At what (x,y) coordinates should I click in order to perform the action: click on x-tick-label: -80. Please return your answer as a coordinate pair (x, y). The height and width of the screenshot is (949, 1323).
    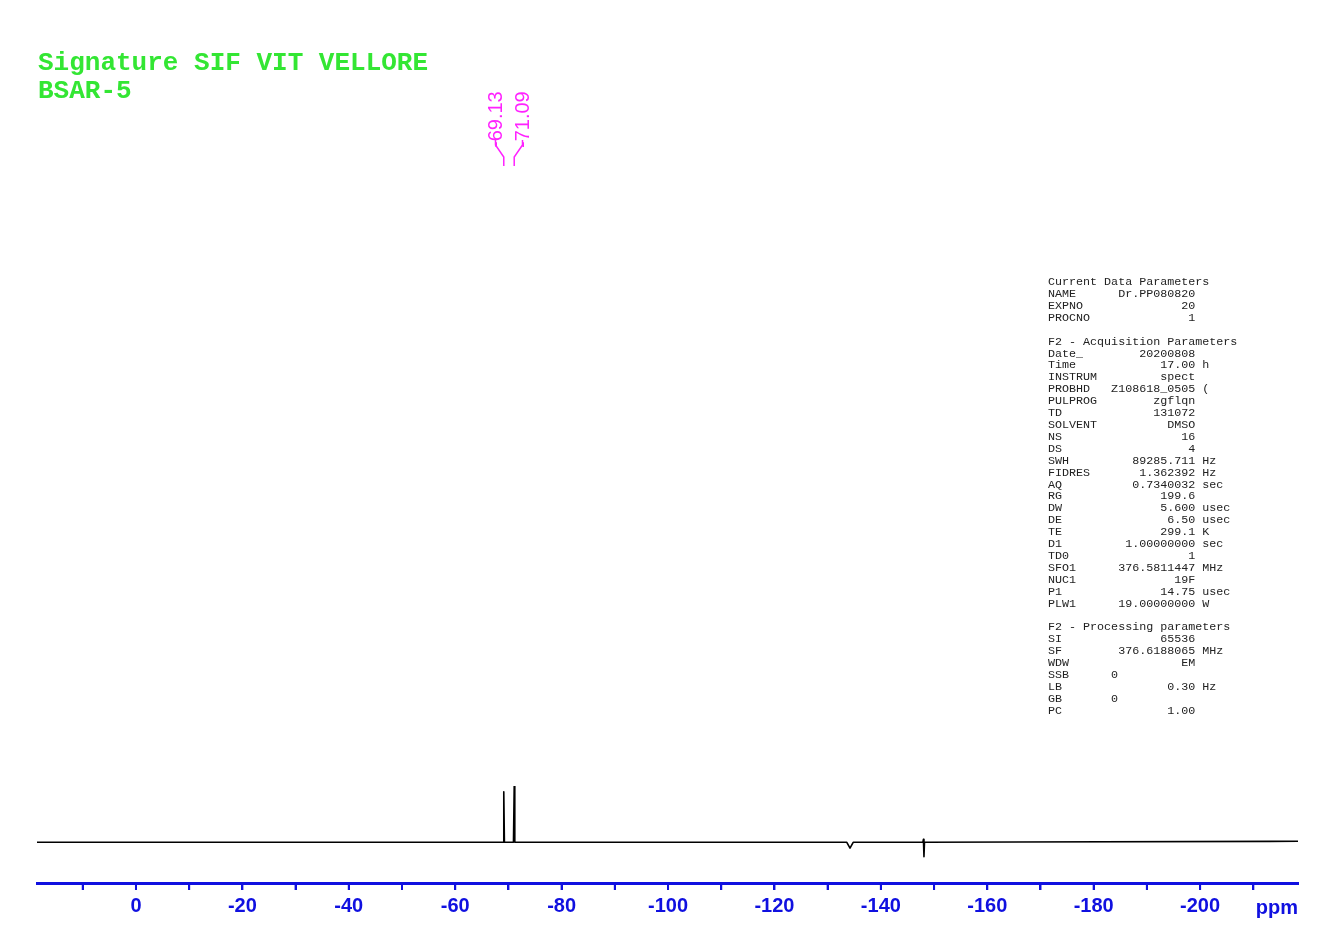
    Looking at the image, I should click on (562, 904).